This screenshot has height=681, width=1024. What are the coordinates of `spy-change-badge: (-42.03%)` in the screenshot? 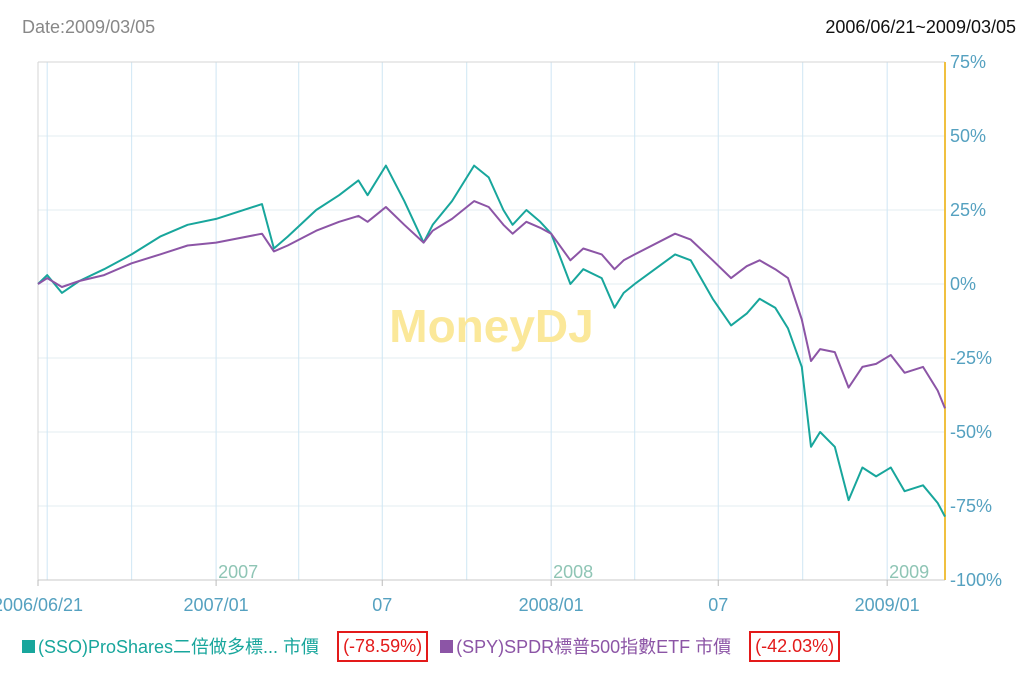 It's located at (795, 646).